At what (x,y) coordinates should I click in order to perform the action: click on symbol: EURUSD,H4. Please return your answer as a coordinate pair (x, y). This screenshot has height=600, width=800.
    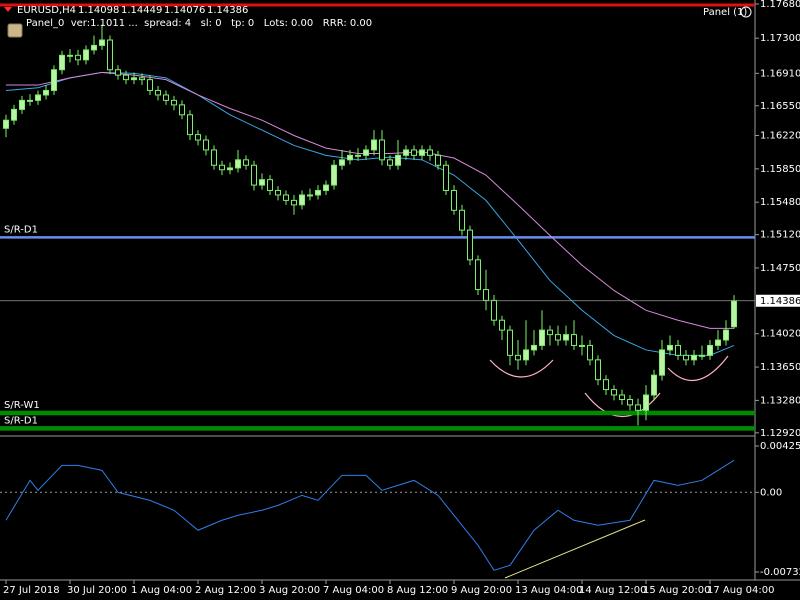
    Looking at the image, I should click on (46, 10).